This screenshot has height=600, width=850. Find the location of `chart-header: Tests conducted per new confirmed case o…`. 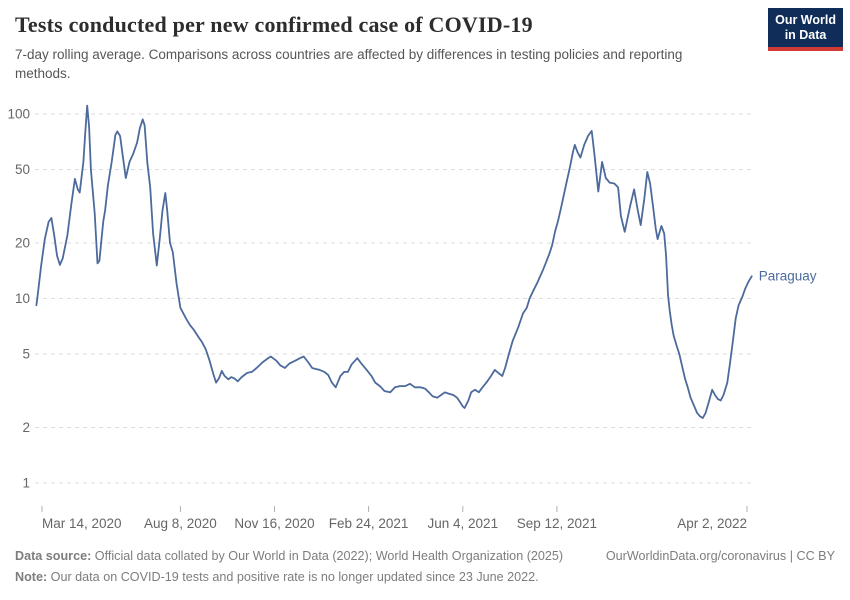

chart-header: Tests conducted per new confirmed case o… is located at coordinates (385, 47).